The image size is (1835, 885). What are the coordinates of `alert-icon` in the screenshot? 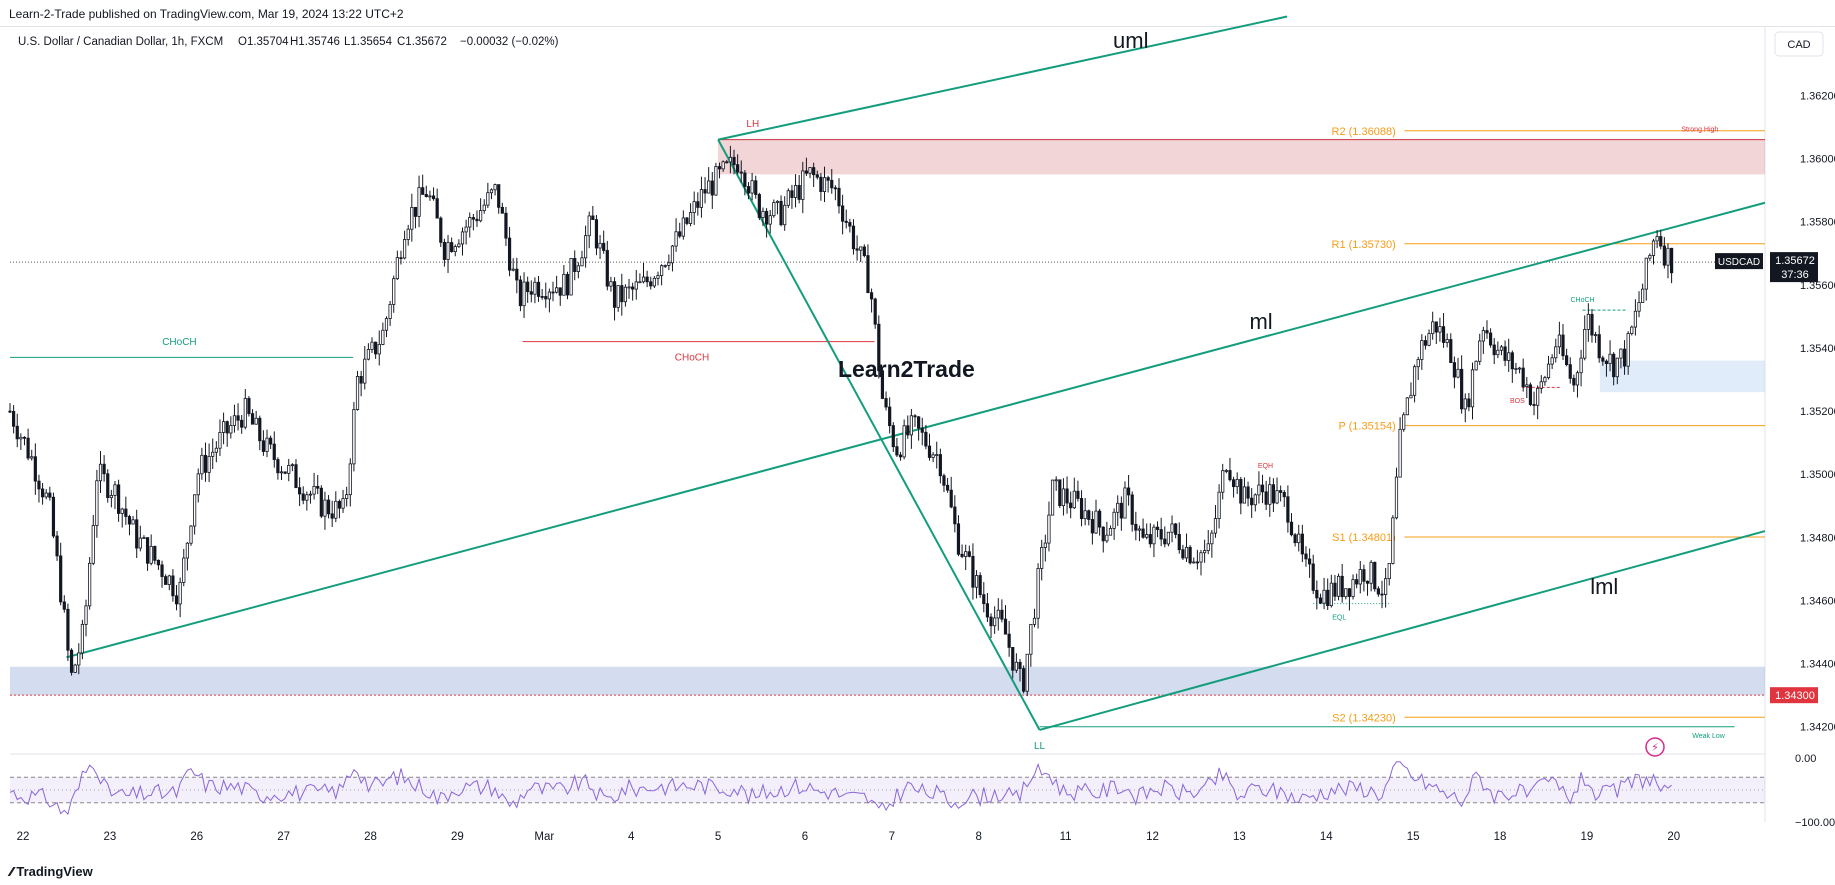 It's located at (1655, 747).